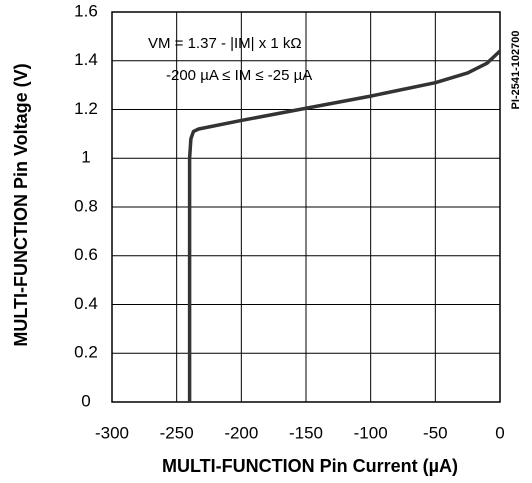  I want to click on figure-id: PI-2541-102700, so click(516, 70).